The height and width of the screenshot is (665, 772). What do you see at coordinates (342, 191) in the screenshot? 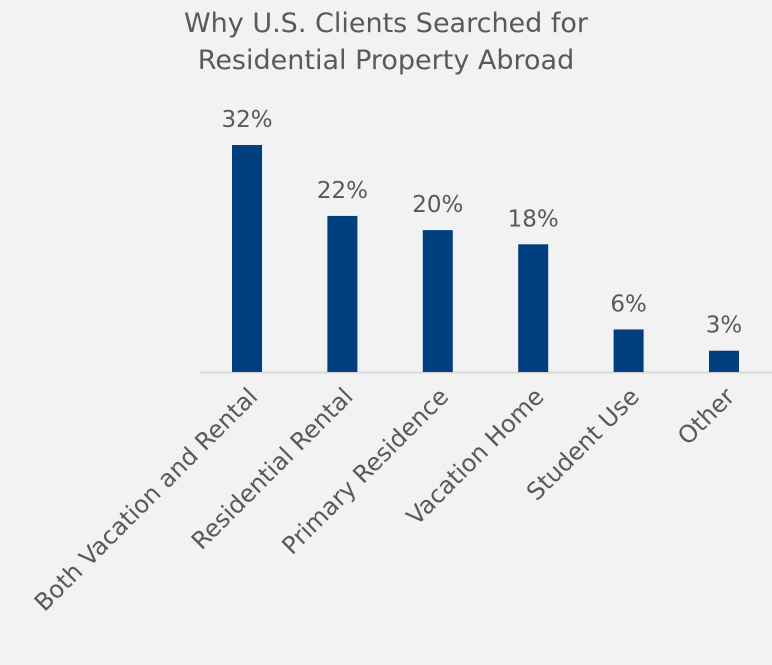
I see `data-label: 22%` at bounding box center [342, 191].